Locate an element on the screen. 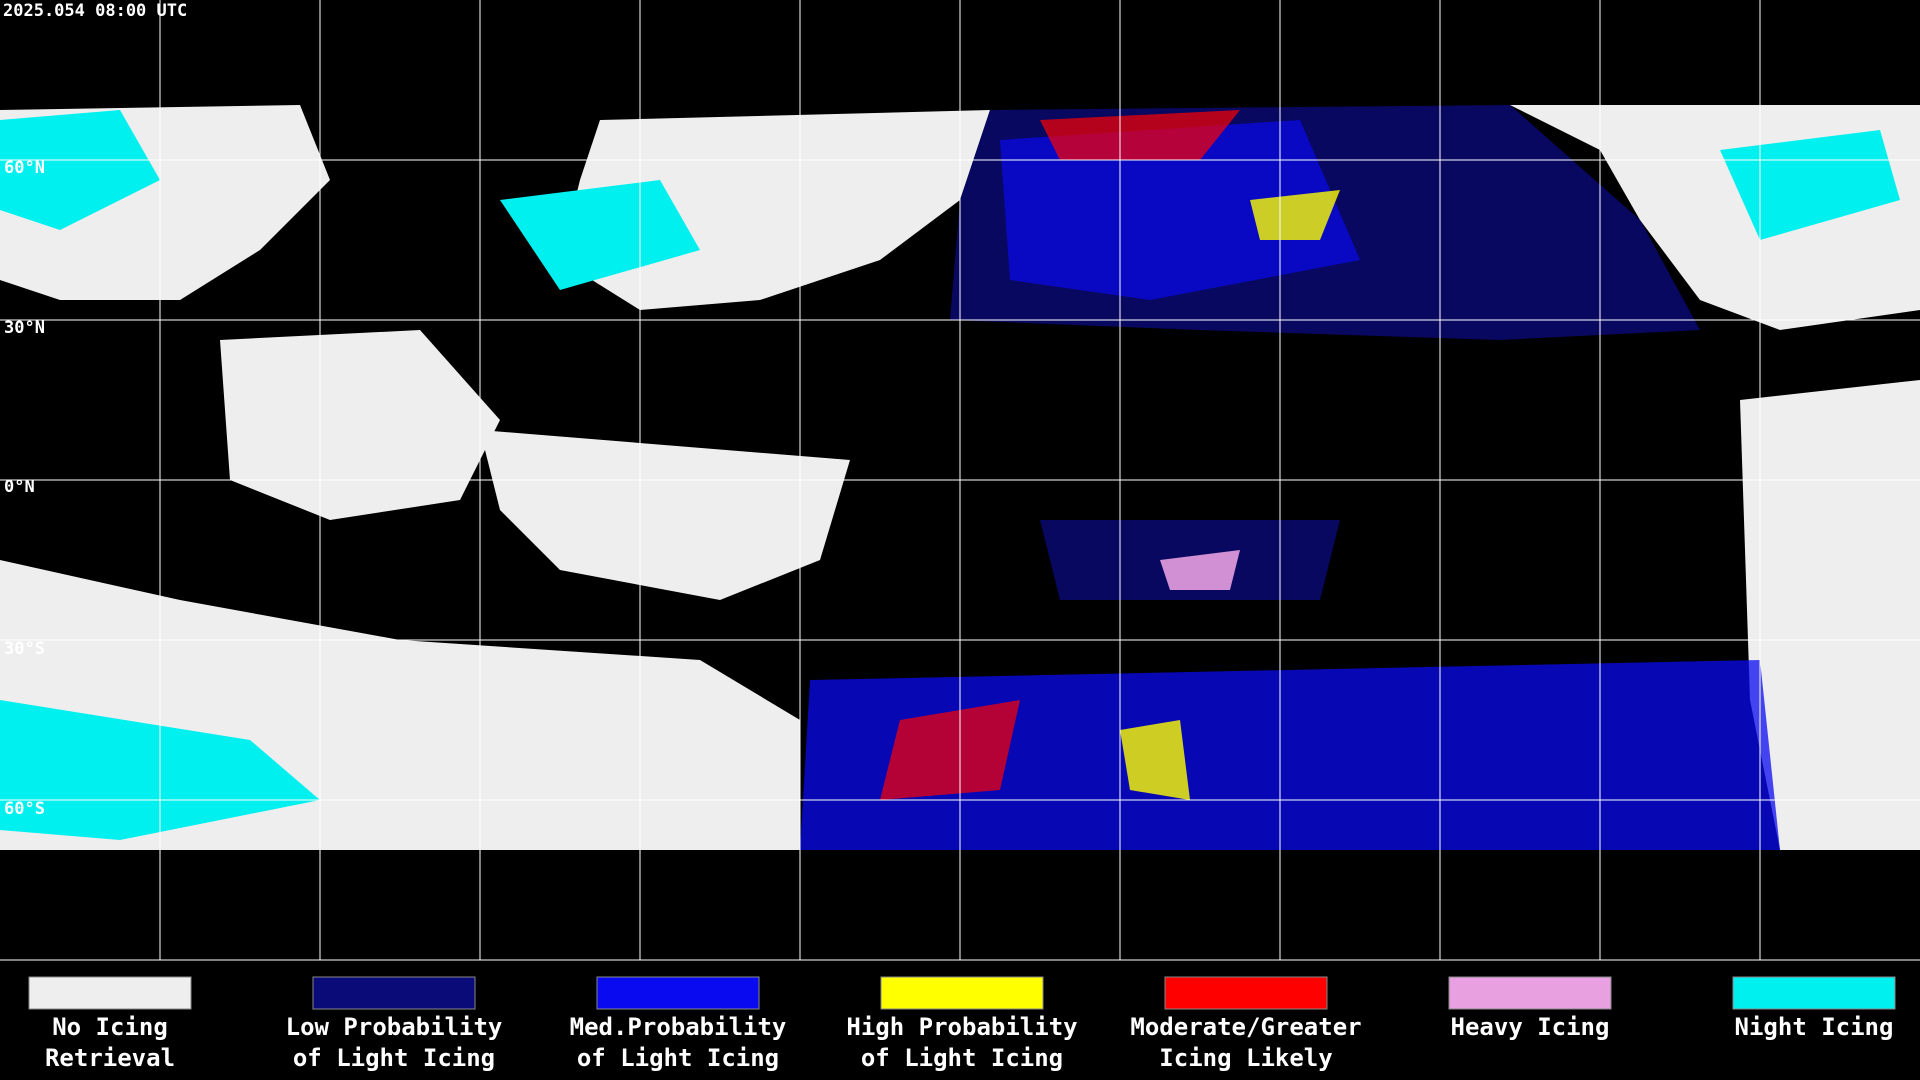 Image resolution: width=1920 pixels, height=1080 pixels. legend-label: High Probability is located at coordinates (961, 1027).